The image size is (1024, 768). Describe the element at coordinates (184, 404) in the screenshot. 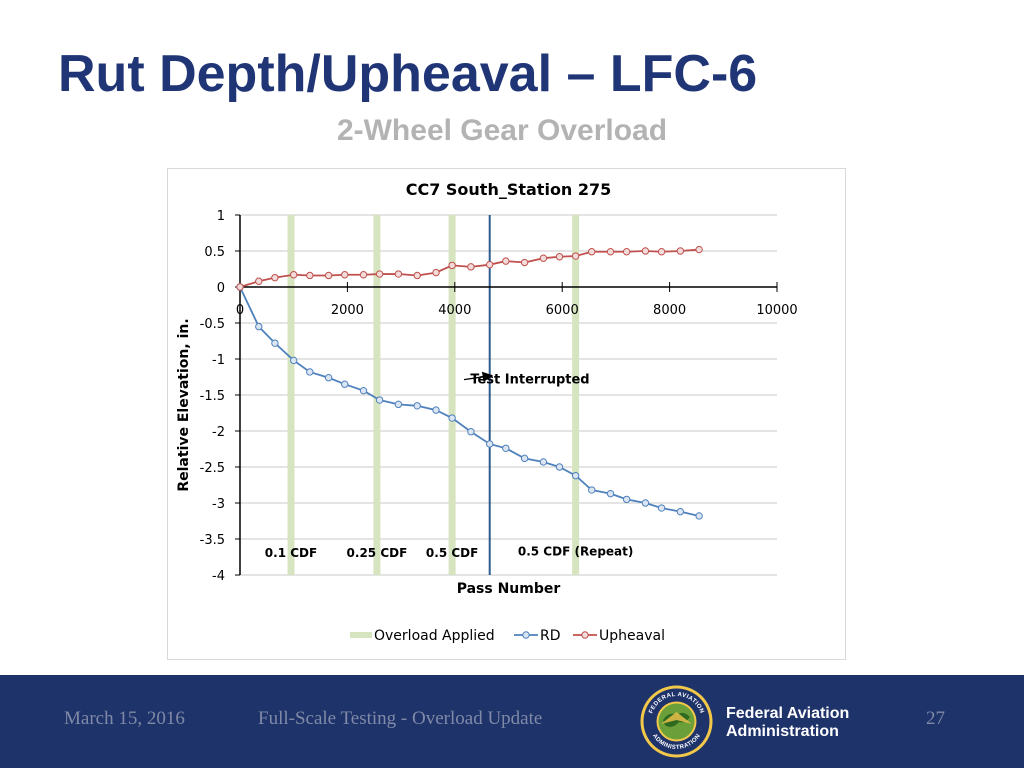

I see `y-axis-label: Relative Elevation, in.` at that location.